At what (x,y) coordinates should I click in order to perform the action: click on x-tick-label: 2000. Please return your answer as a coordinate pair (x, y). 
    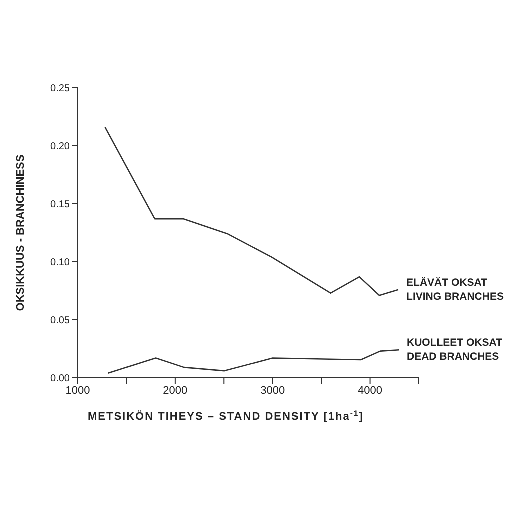
    Looking at the image, I should click on (175, 390).